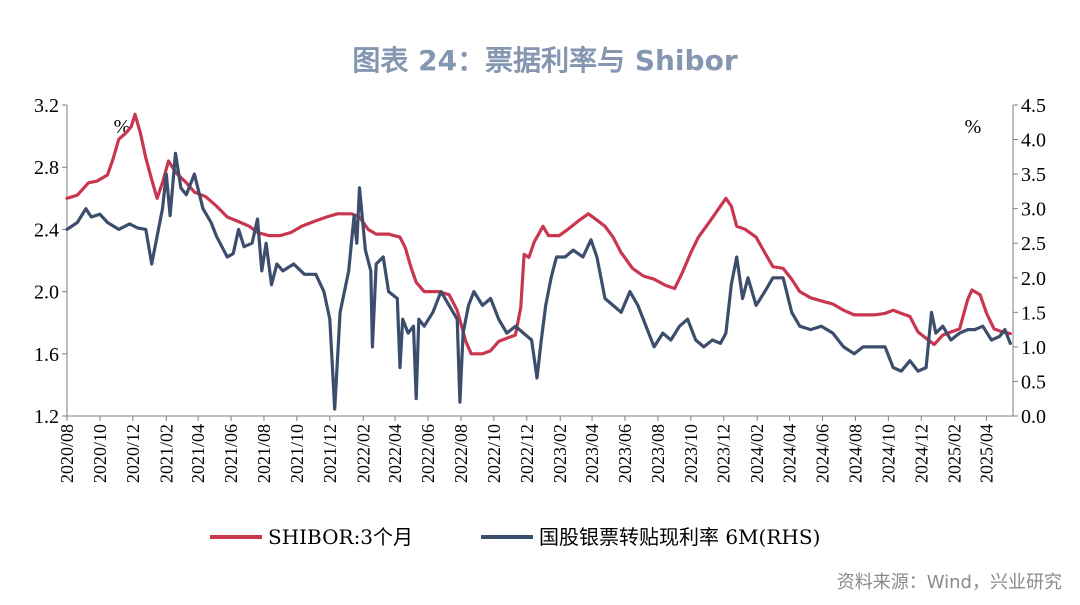 The width and height of the screenshot is (1080, 605). Describe the element at coordinates (1033, 141) in the screenshot. I see `right-tick-label: 4.0` at that location.